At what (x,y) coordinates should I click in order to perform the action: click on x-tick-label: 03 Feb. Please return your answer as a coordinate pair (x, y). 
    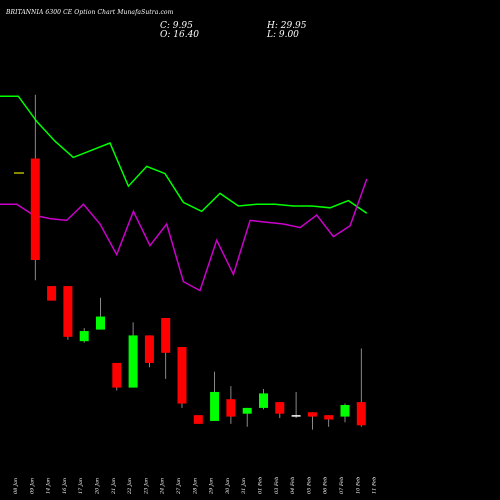
    Looking at the image, I should click on (277, 485).